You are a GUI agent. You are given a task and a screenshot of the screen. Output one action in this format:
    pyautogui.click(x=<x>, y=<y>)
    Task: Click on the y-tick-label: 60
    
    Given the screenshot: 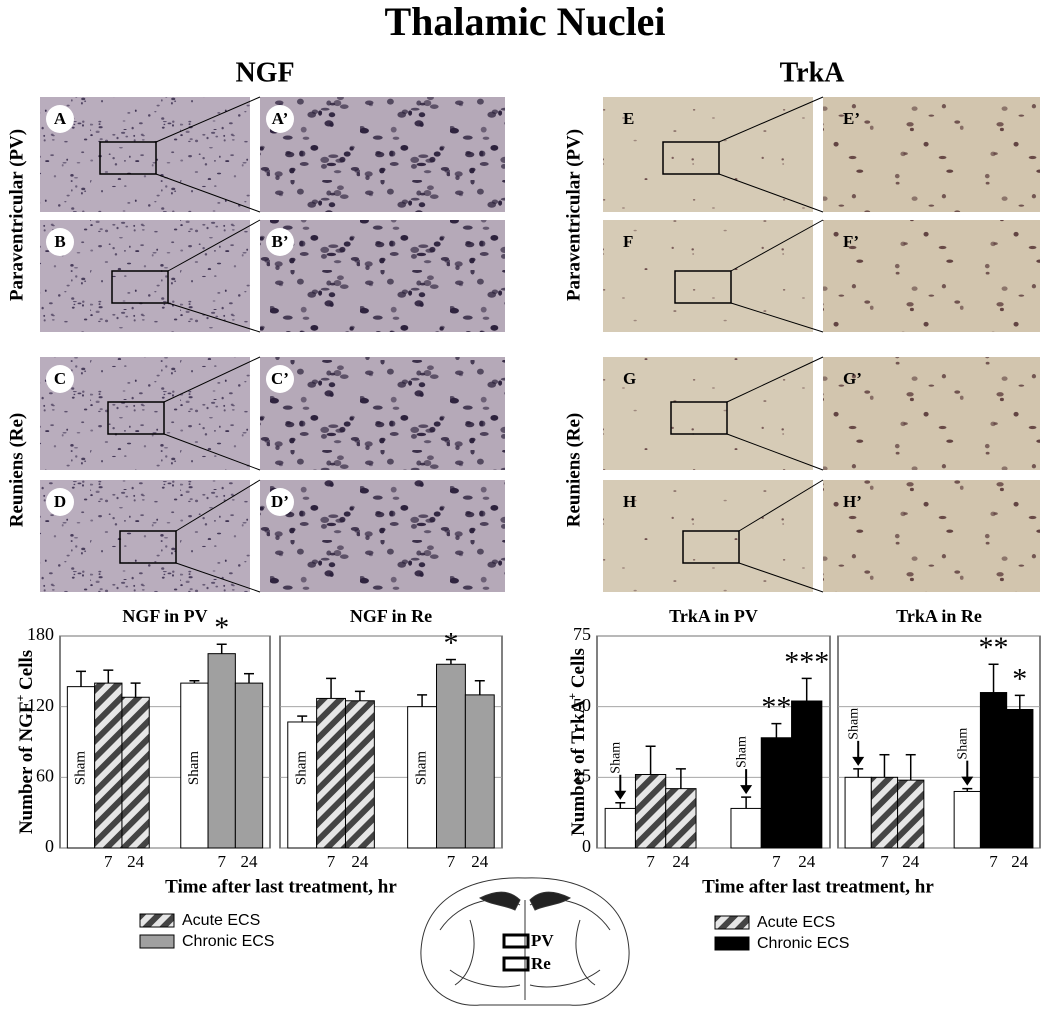 What is the action you would take?
    pyautogui.click(x=45, y=775)
    